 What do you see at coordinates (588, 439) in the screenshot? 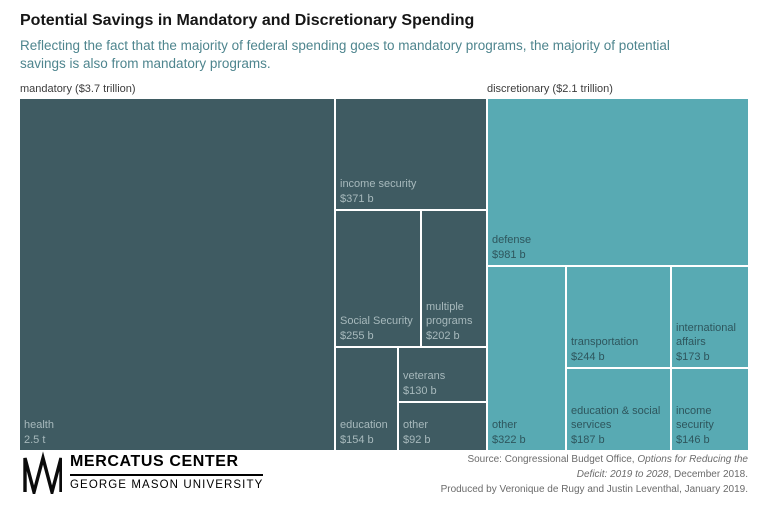
I see `cell-value: $187 b` at bounding box center [588, 439].